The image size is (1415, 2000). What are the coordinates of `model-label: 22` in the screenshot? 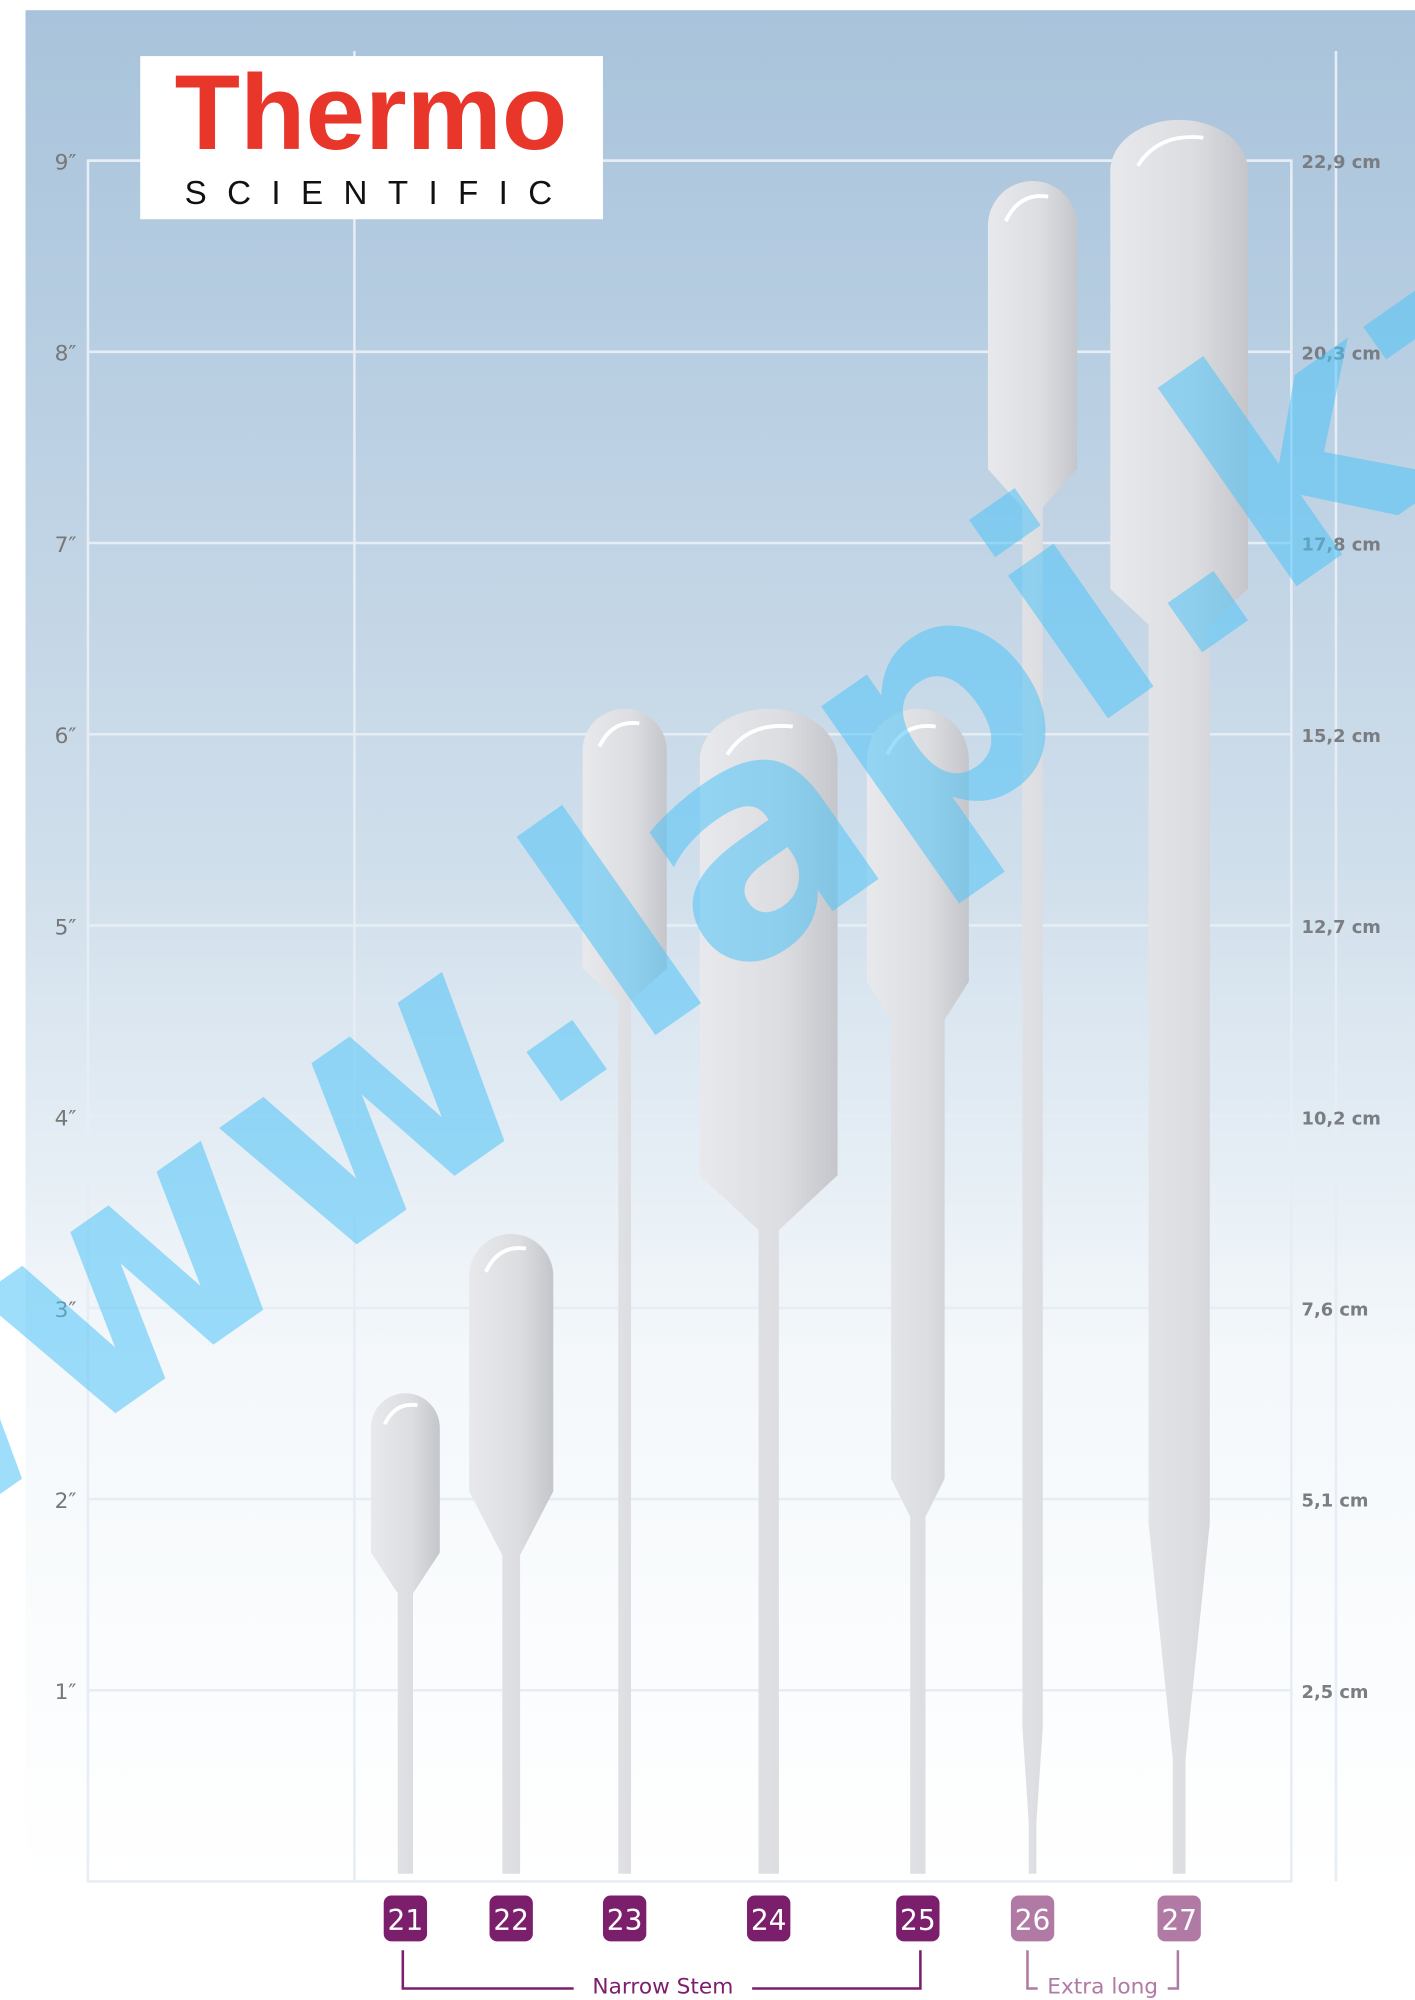 It's located at (511, 1920).